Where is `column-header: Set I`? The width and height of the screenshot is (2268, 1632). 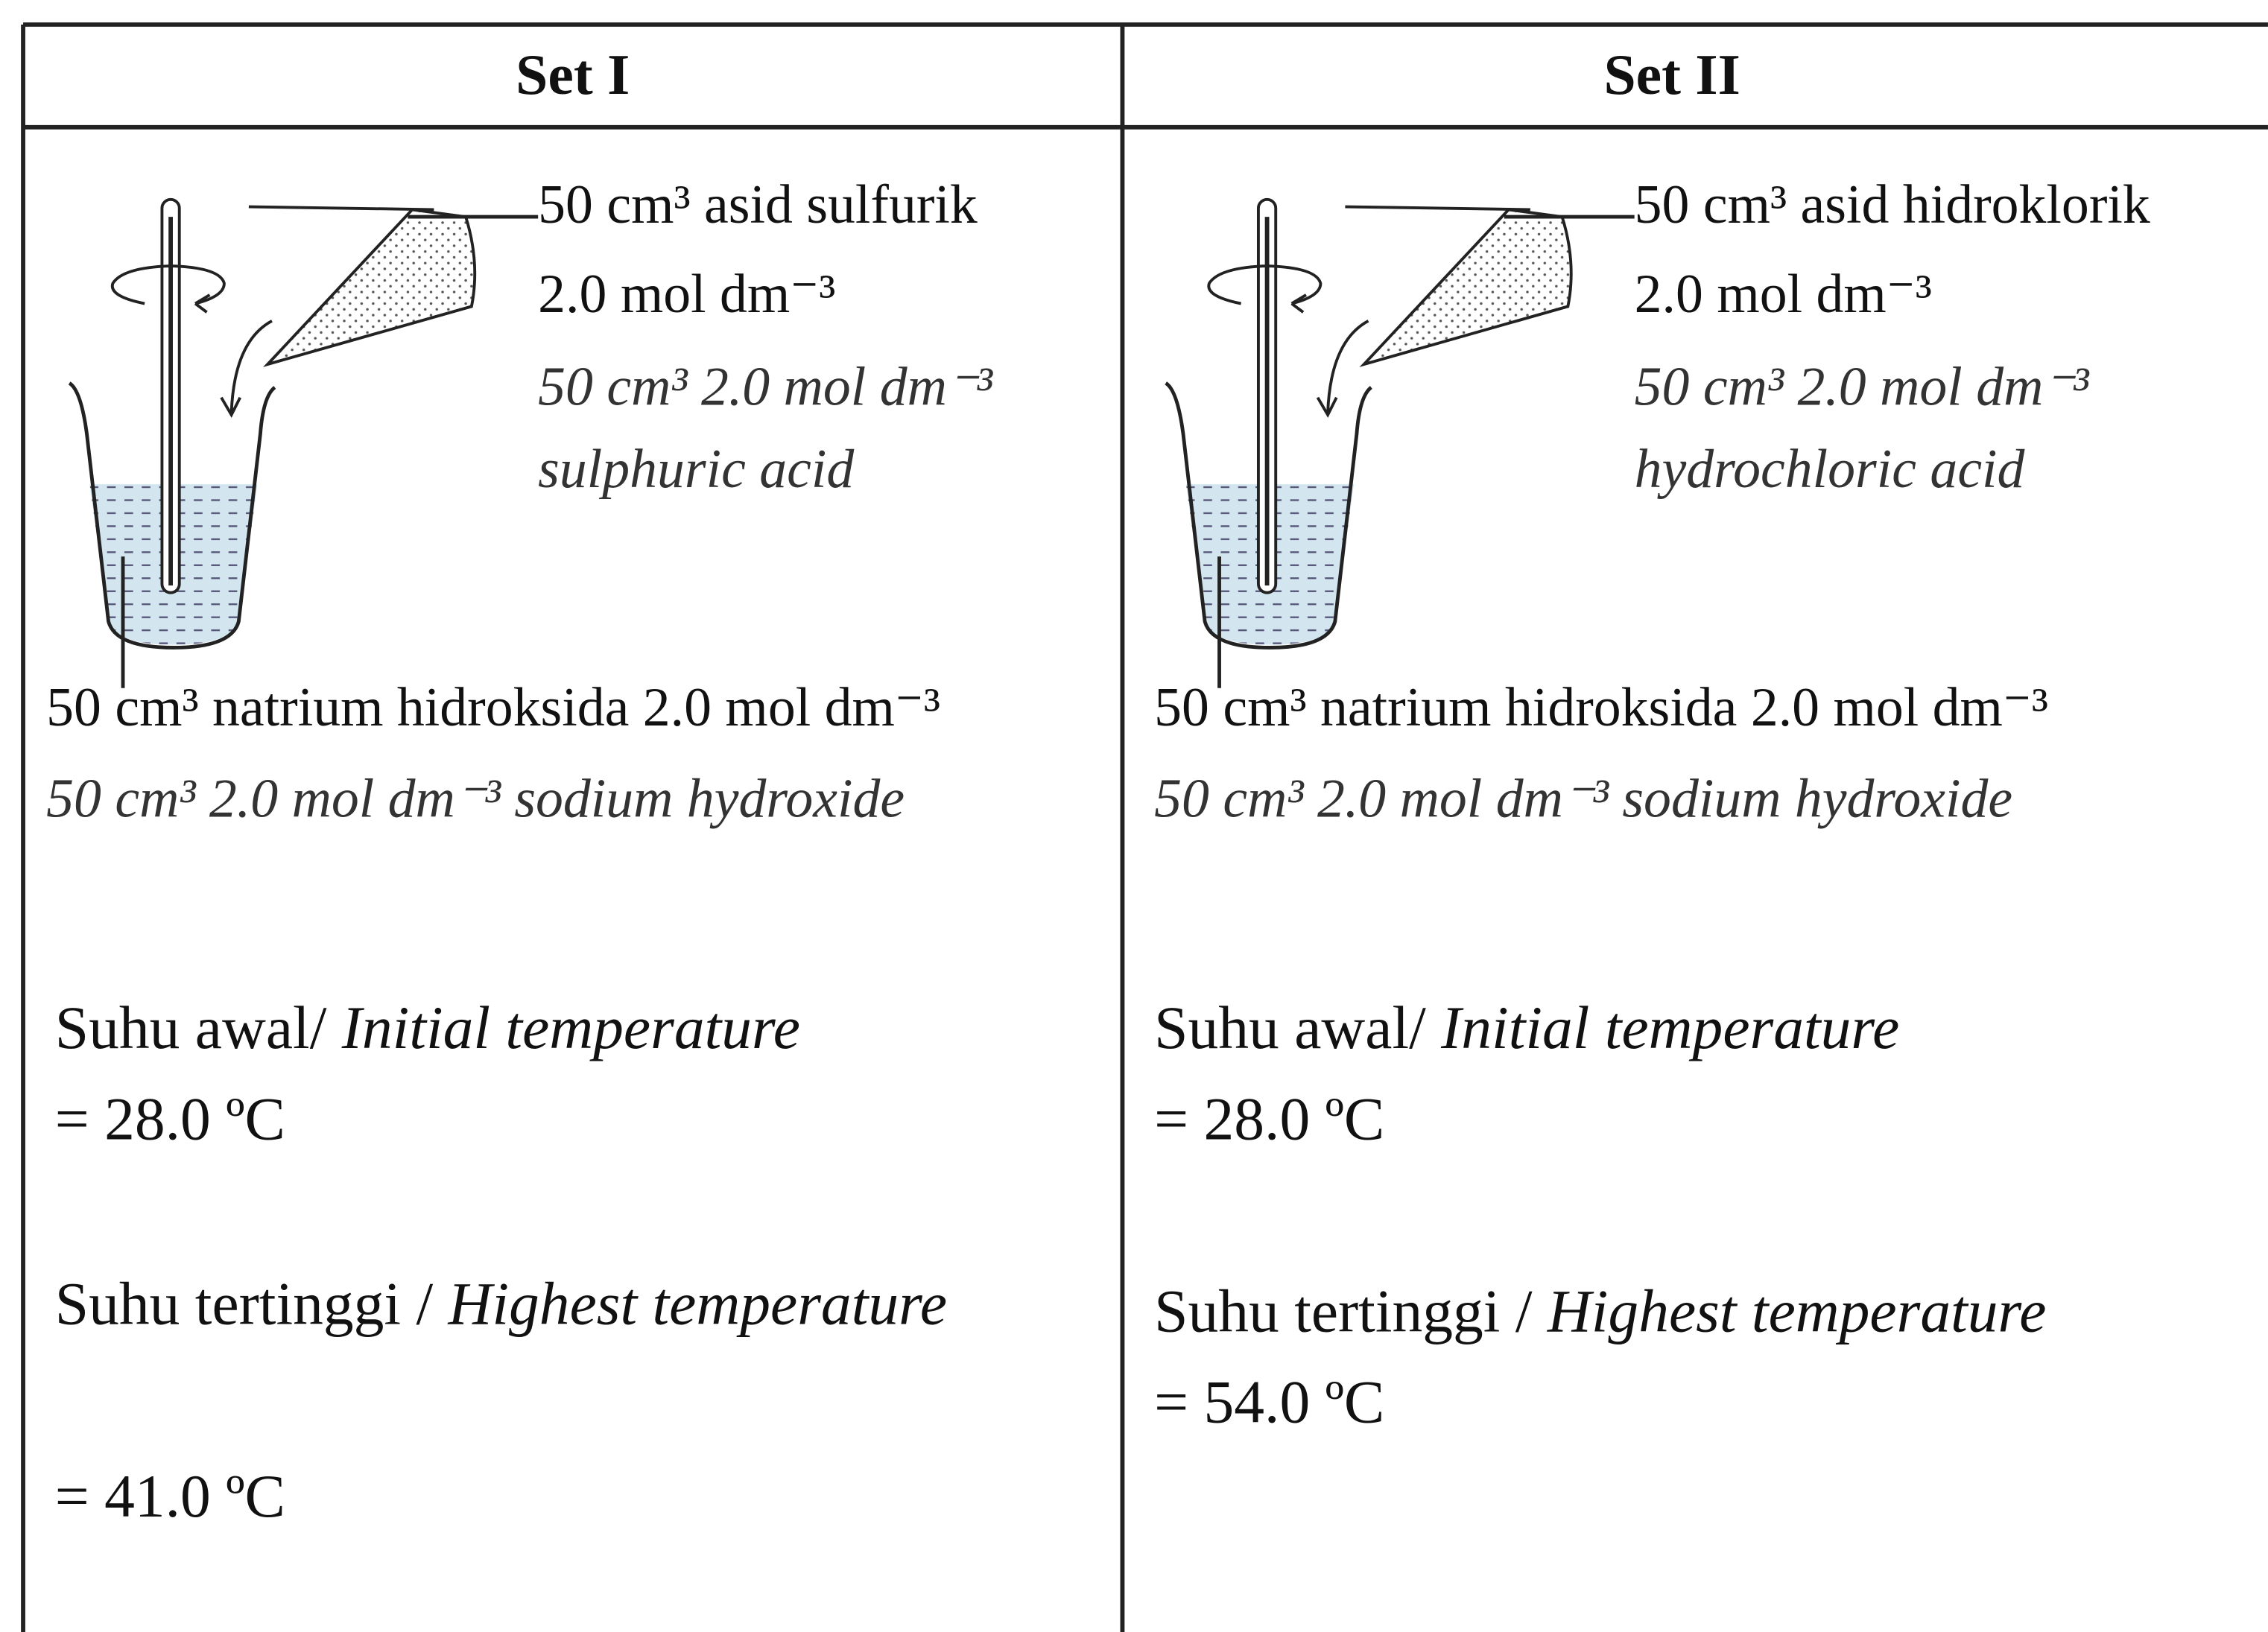 column-header: Set I is located at coordinates (573, 74).